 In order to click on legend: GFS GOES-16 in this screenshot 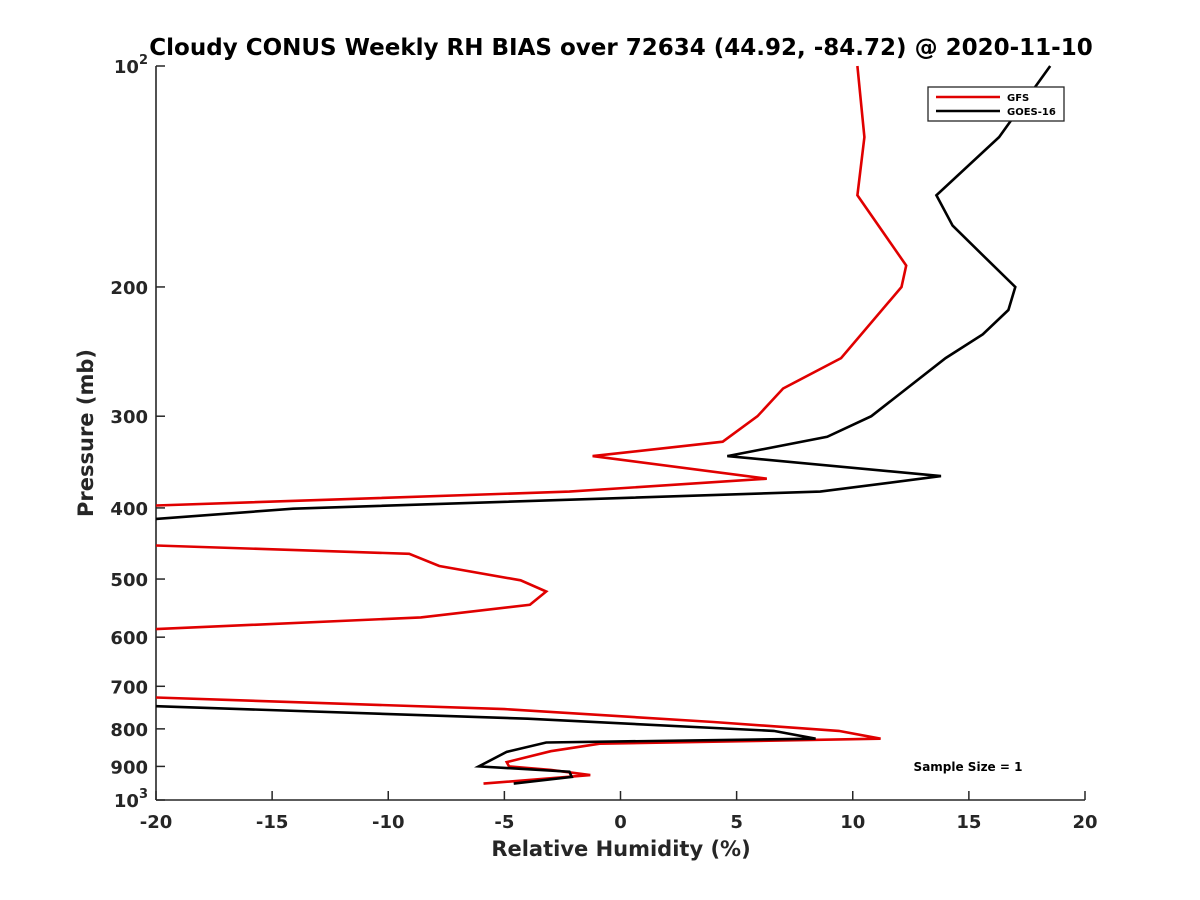, I will do `click(996, 104)`.